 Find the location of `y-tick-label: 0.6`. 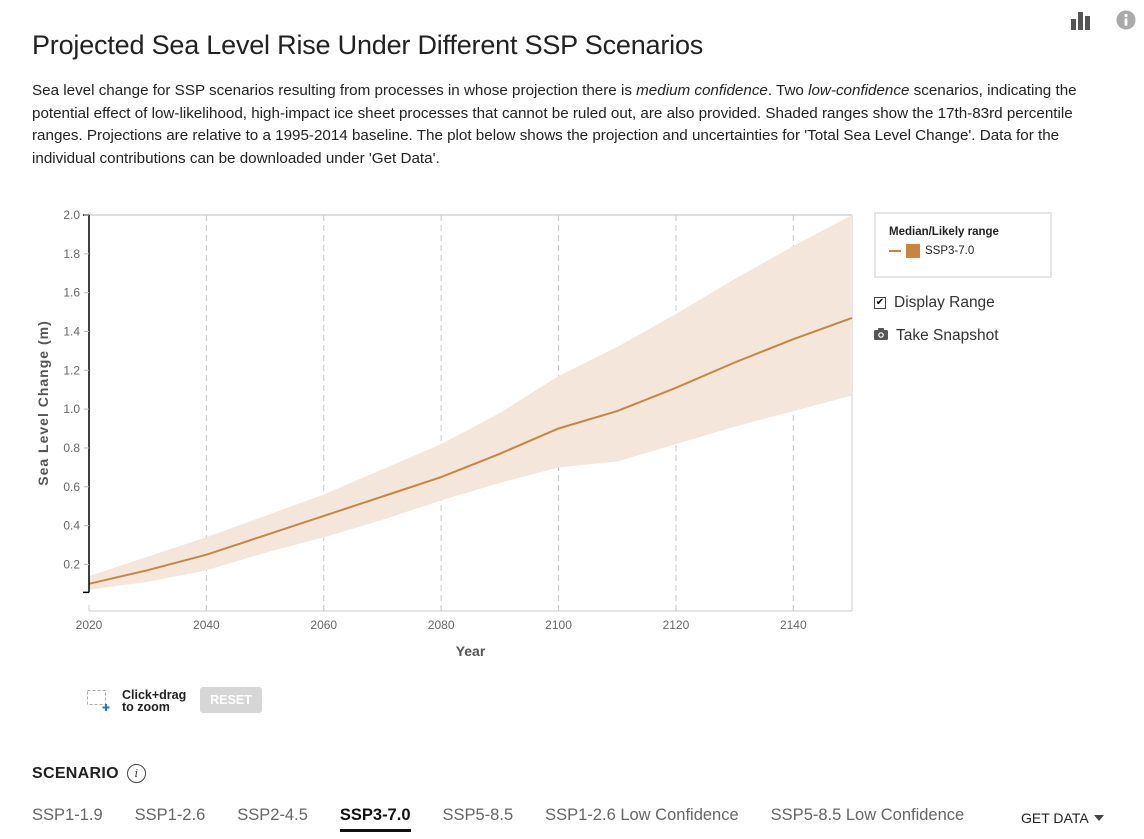

y-tick-label: 0.6 is located at coordinates (71, 487).